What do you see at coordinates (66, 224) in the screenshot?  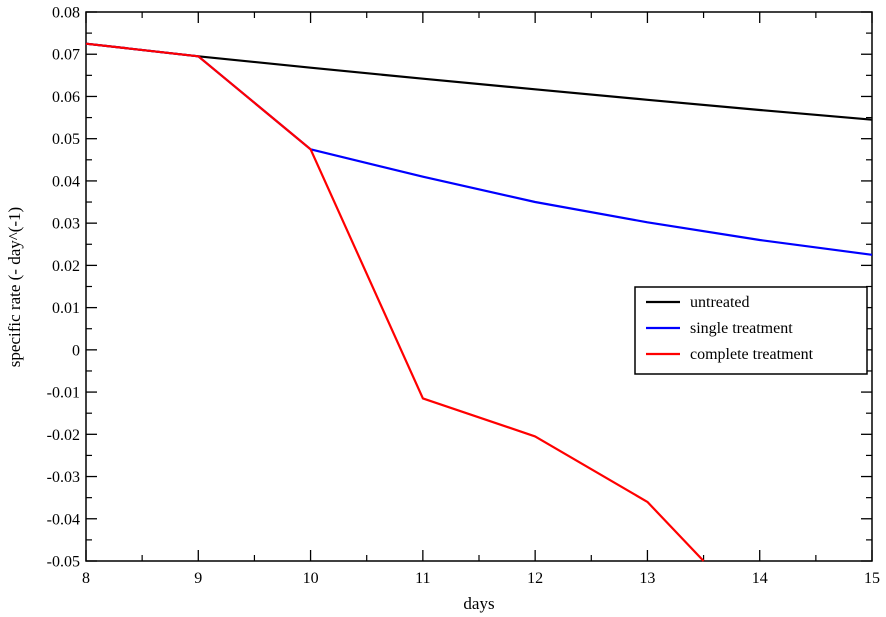 I see `y-tick-label: 0.03` at bounding box center [66, 224].